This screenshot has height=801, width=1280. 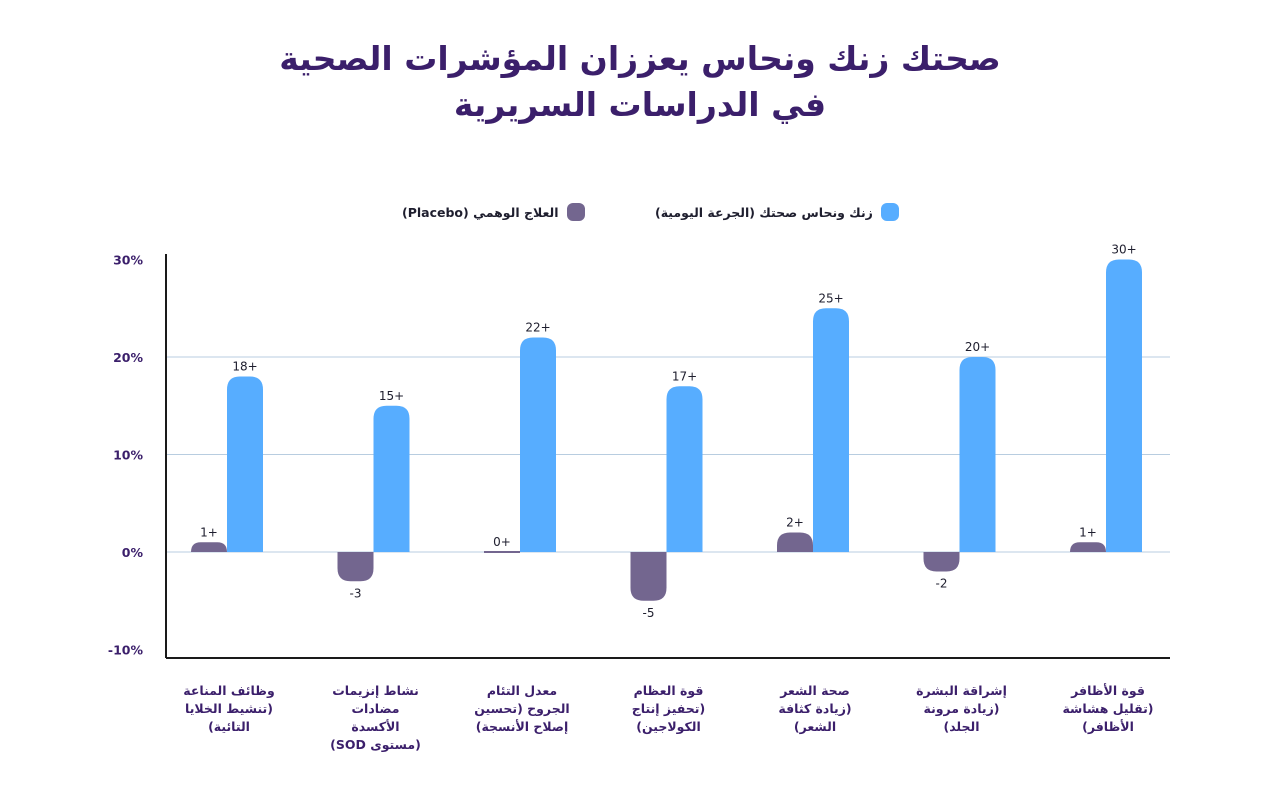 What do you see at coordinates (1123, 250) in the screenshot?
I see `data-label-zinc: 30+` at bounding box center [1123, 250].